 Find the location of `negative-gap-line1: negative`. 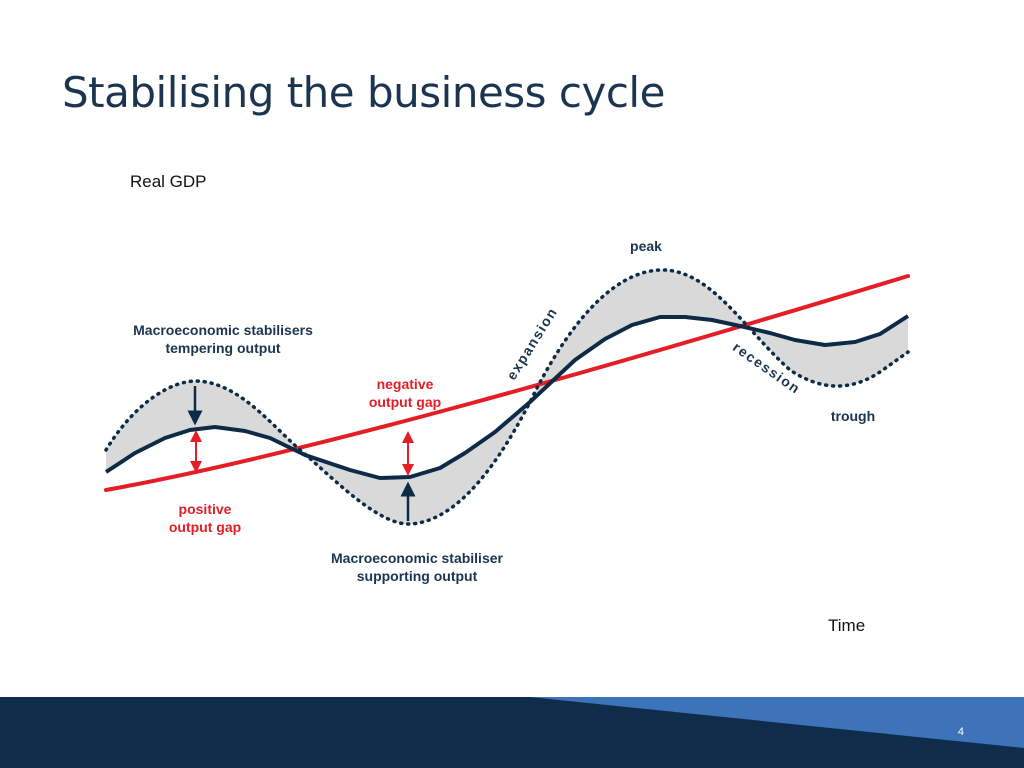

negative-gap-line1: negative is located at coordinates (405, 384).